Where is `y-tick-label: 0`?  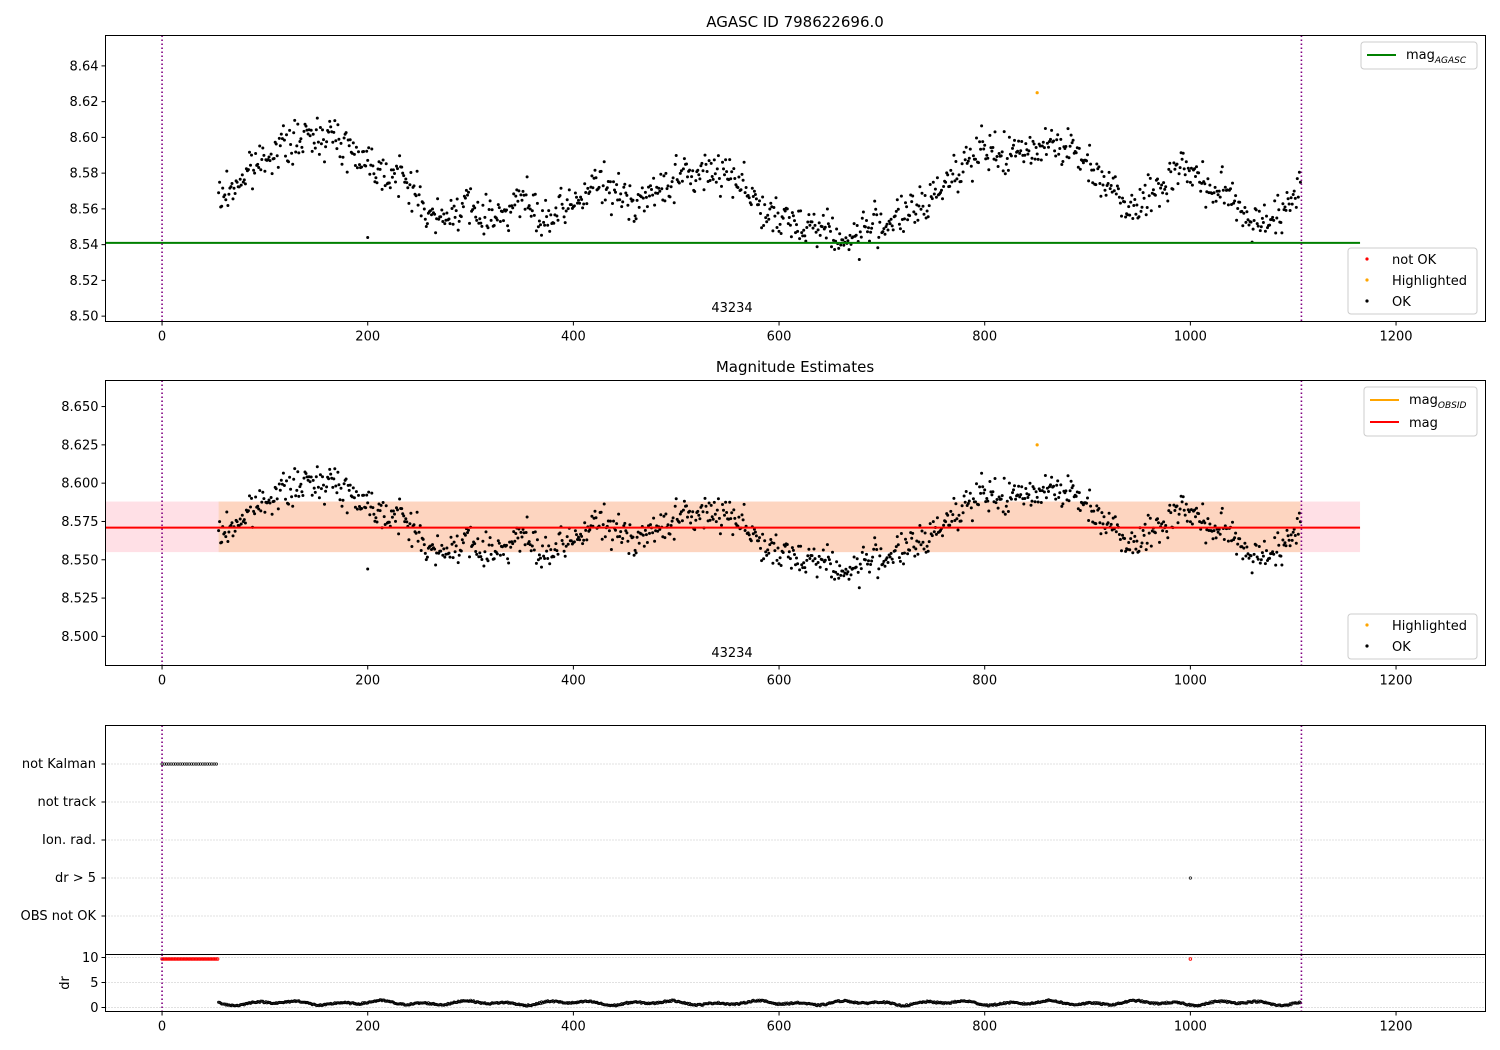
y-tick-label: 0 is located at coordinates (94, 1008).